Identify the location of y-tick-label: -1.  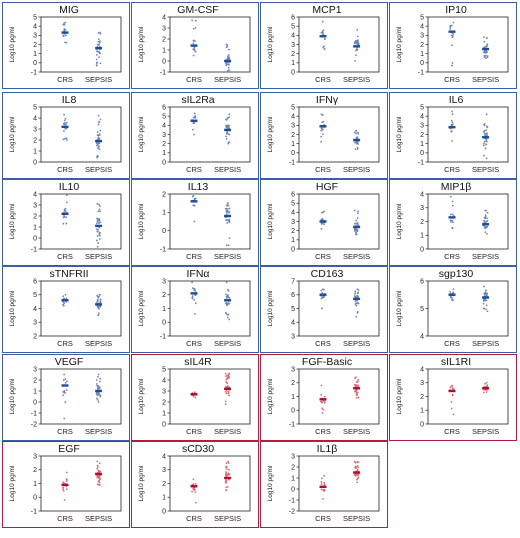
(292, 500).